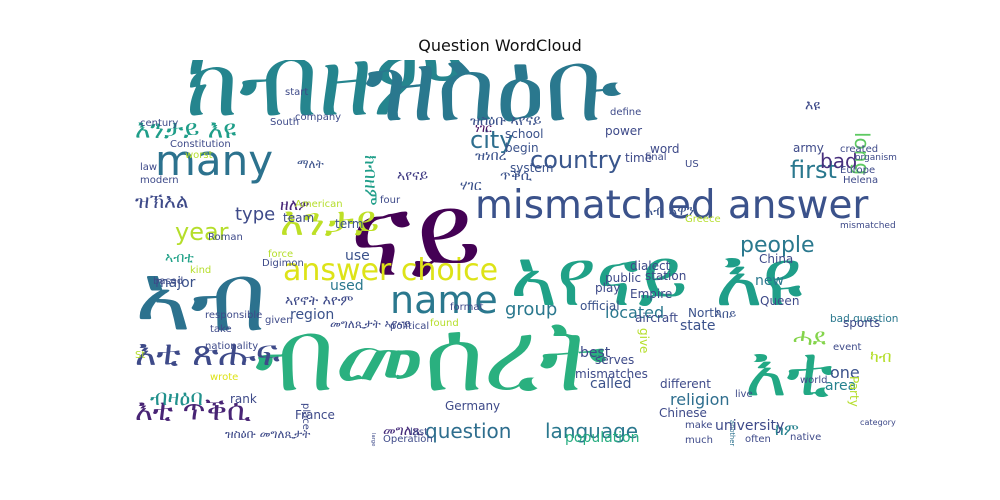 The height and width of the screenshot is (500, 1000). I want to click on cloud-word: name, so click(444, 300).